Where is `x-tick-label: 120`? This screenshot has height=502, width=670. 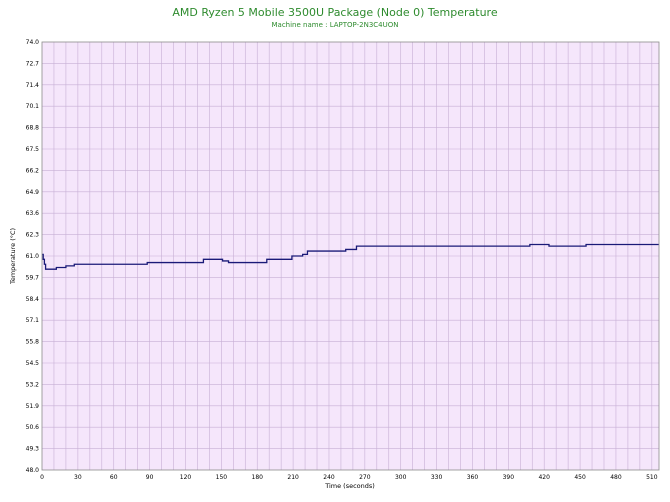
x-tick-label: 120 is located at coordinates (186, 477).